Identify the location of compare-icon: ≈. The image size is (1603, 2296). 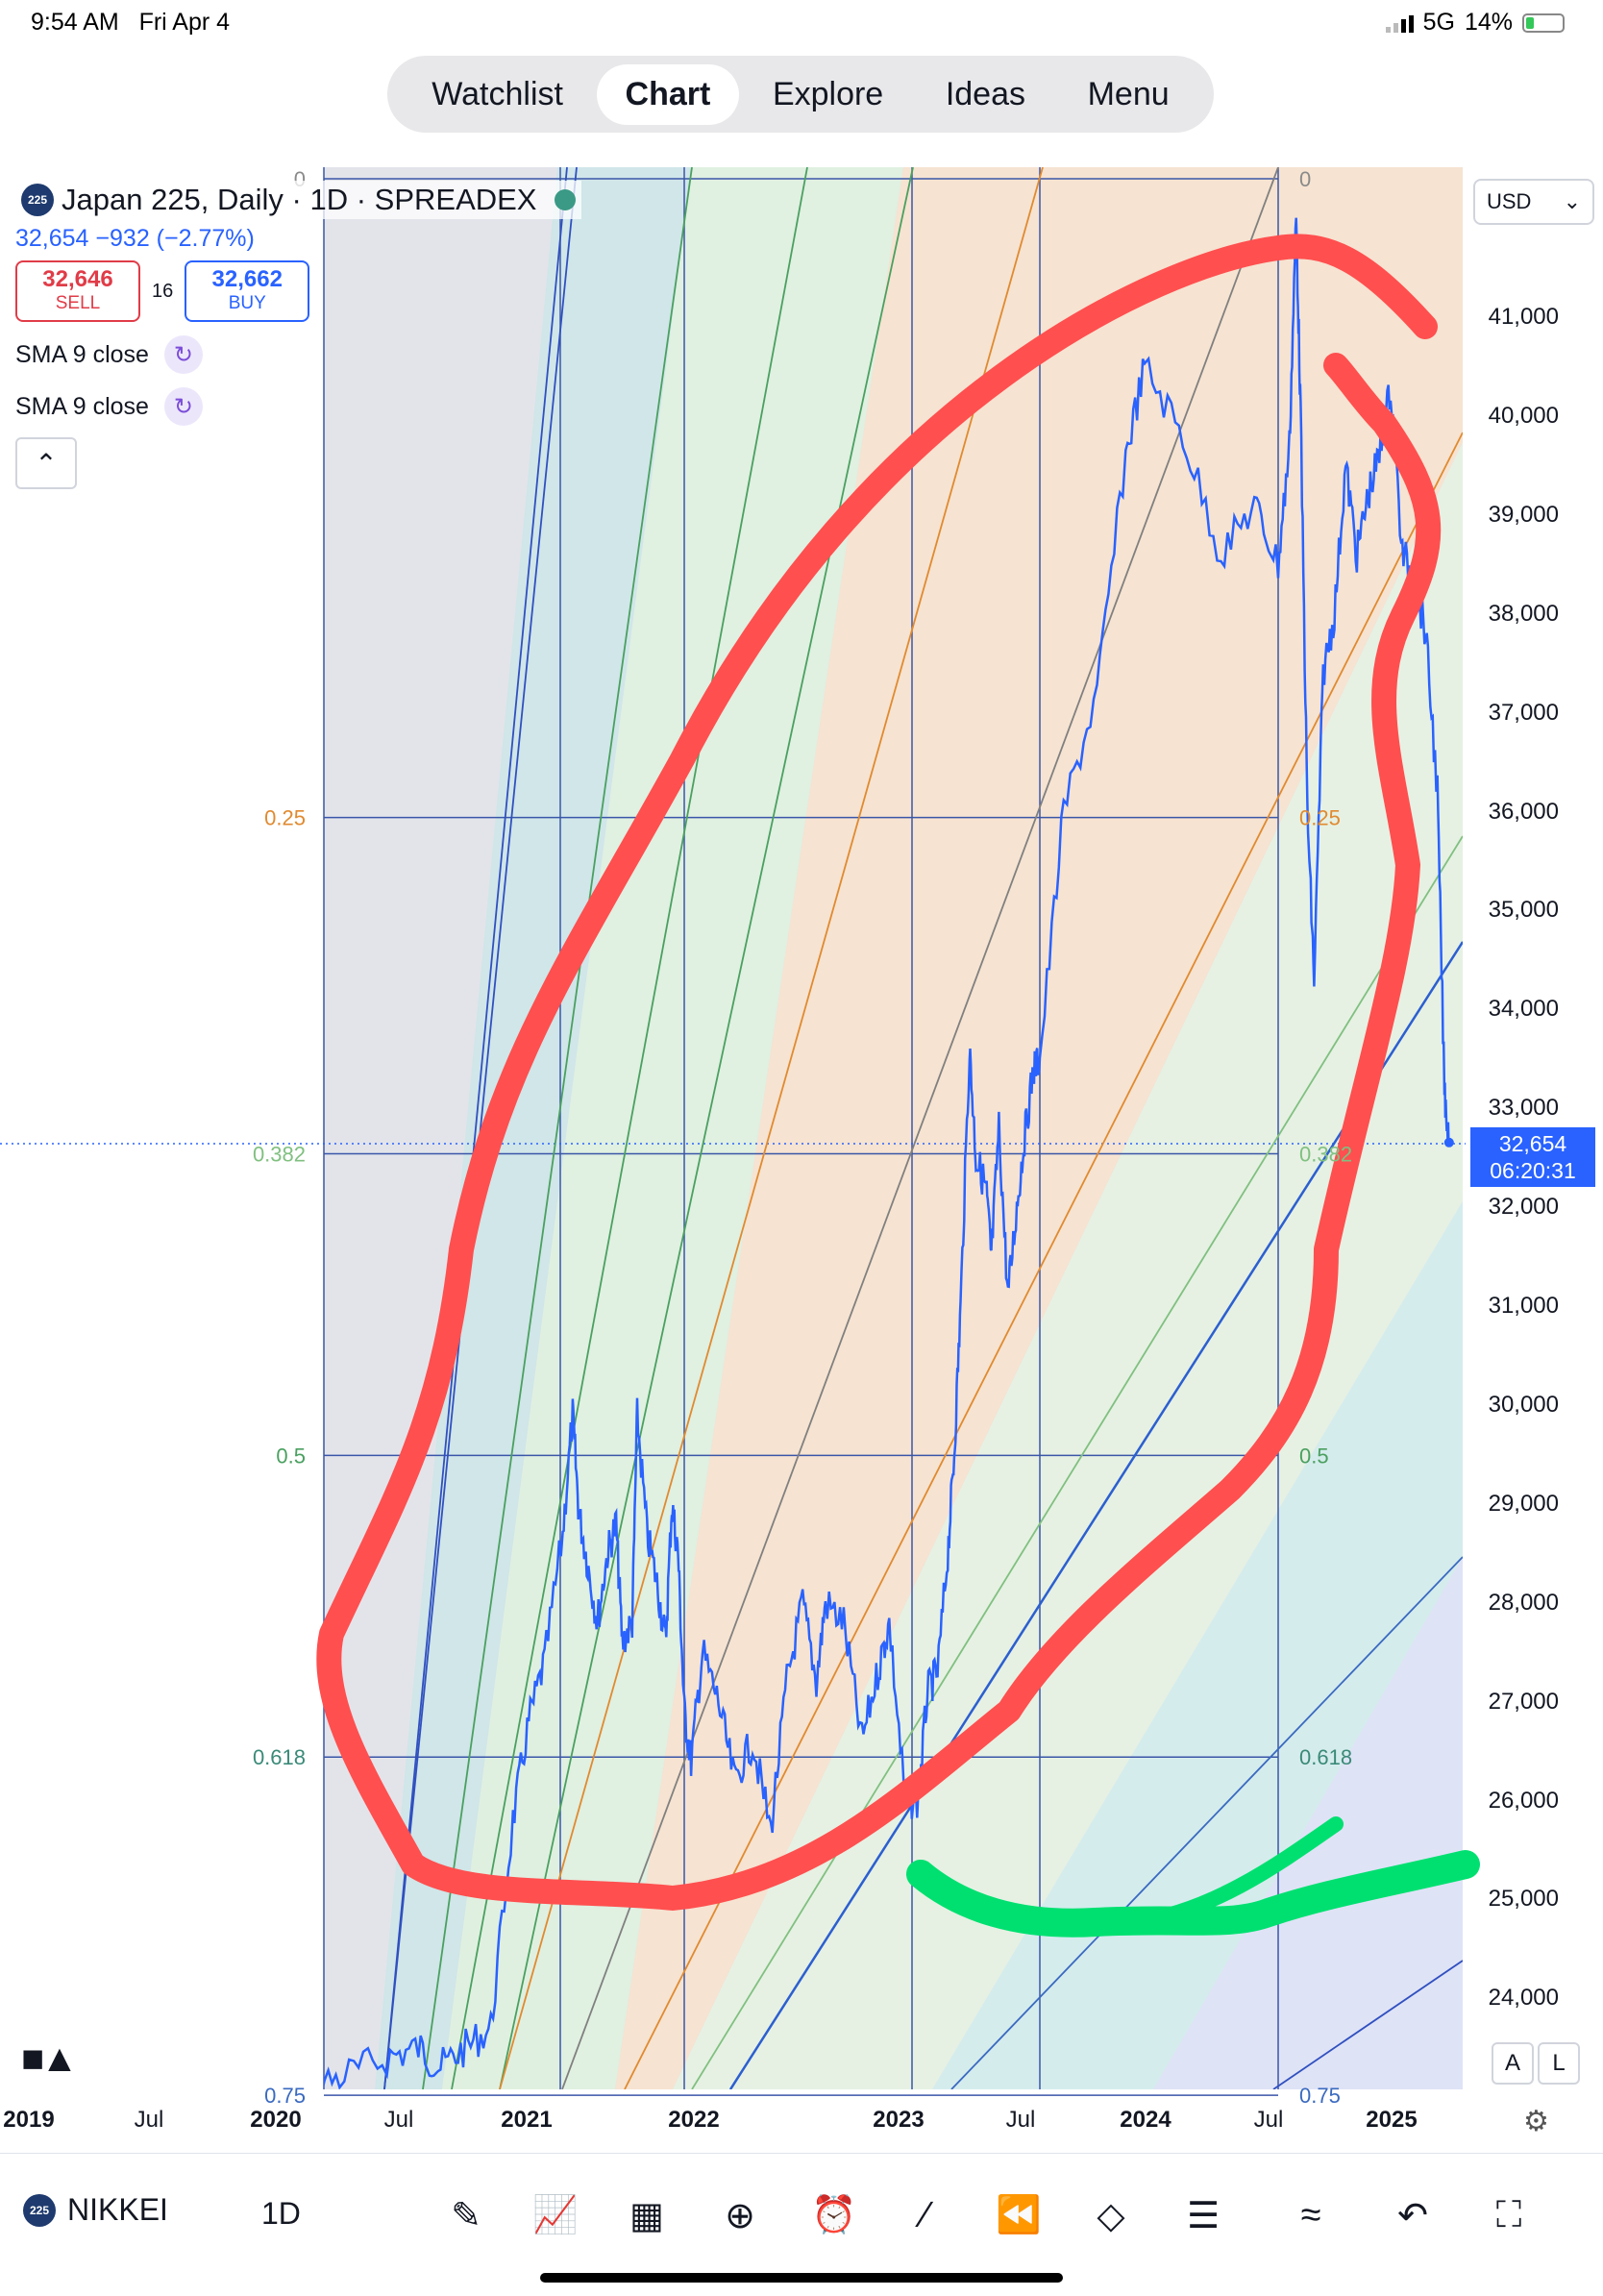
(1310, 2215).